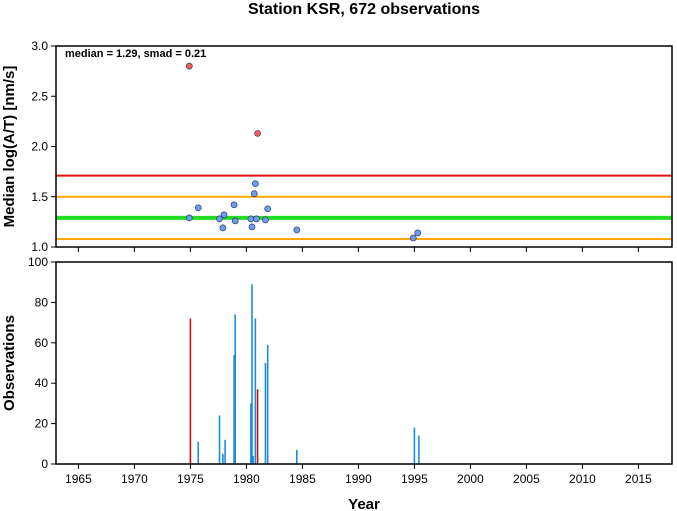 The width and height of the screenshot is (677, 511). What do you see at coordinates (9, 363) in the screenshot?
I see `bottom-panel-y-axis-label: Observations` at bounding box center [9, 363].